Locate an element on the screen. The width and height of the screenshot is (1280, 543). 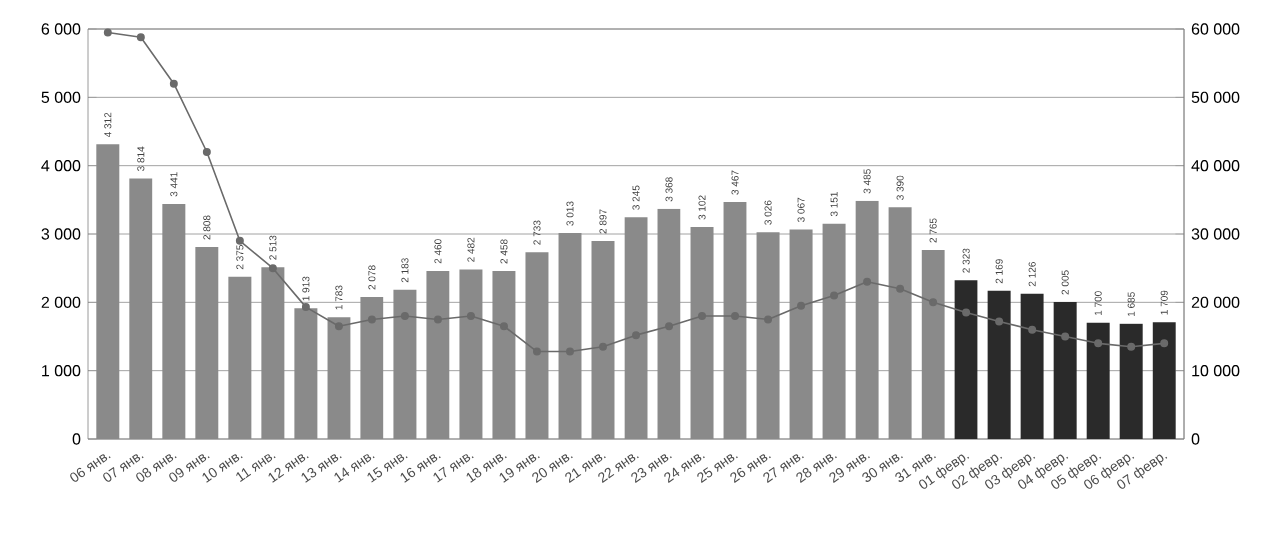
y2-tick-label: 60 000 is located at coordinates (1215, 29).